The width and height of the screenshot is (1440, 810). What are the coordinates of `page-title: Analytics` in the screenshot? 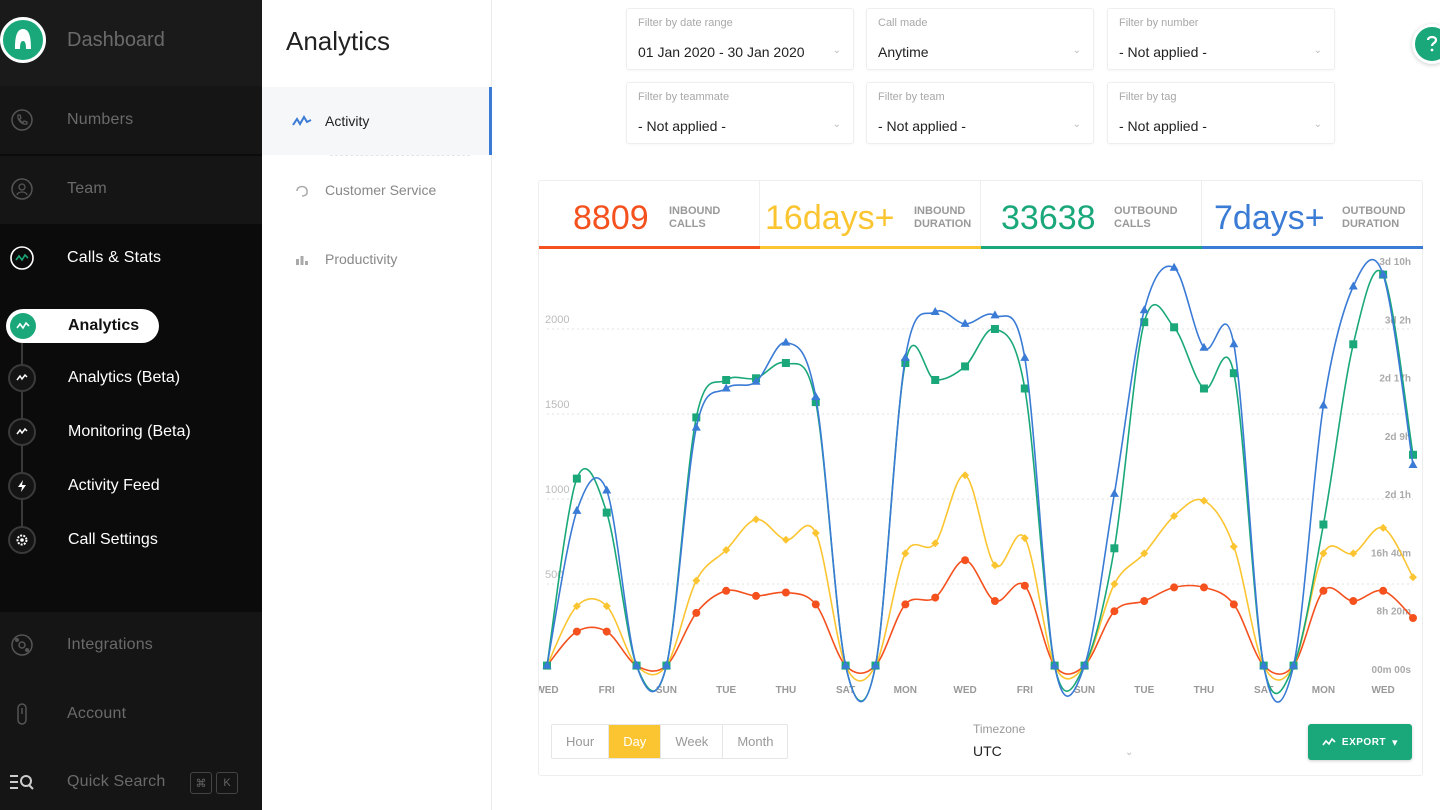 It's located at (338, 41).